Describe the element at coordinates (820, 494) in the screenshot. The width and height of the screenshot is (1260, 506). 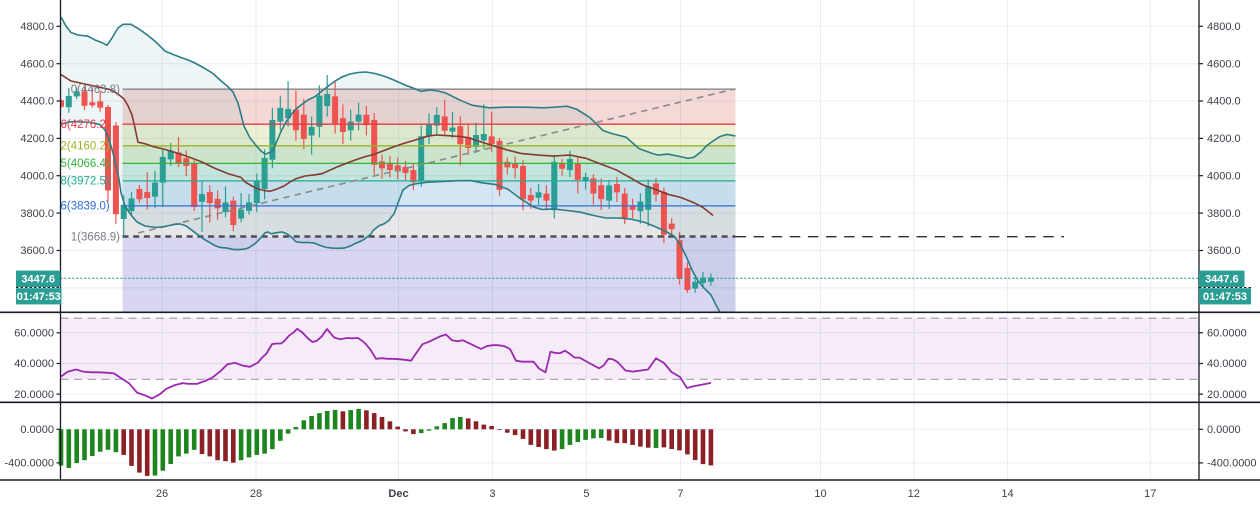
I see `svg-text: 10` at that location.